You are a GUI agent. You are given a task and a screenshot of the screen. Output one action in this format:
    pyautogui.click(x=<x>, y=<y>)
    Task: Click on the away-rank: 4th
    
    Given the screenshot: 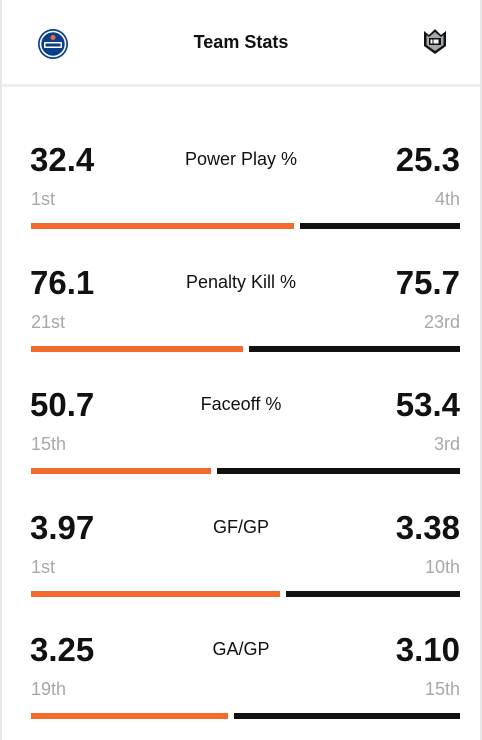 What is the action you would take?
    pyautogui.click(x=447, y=199)
    